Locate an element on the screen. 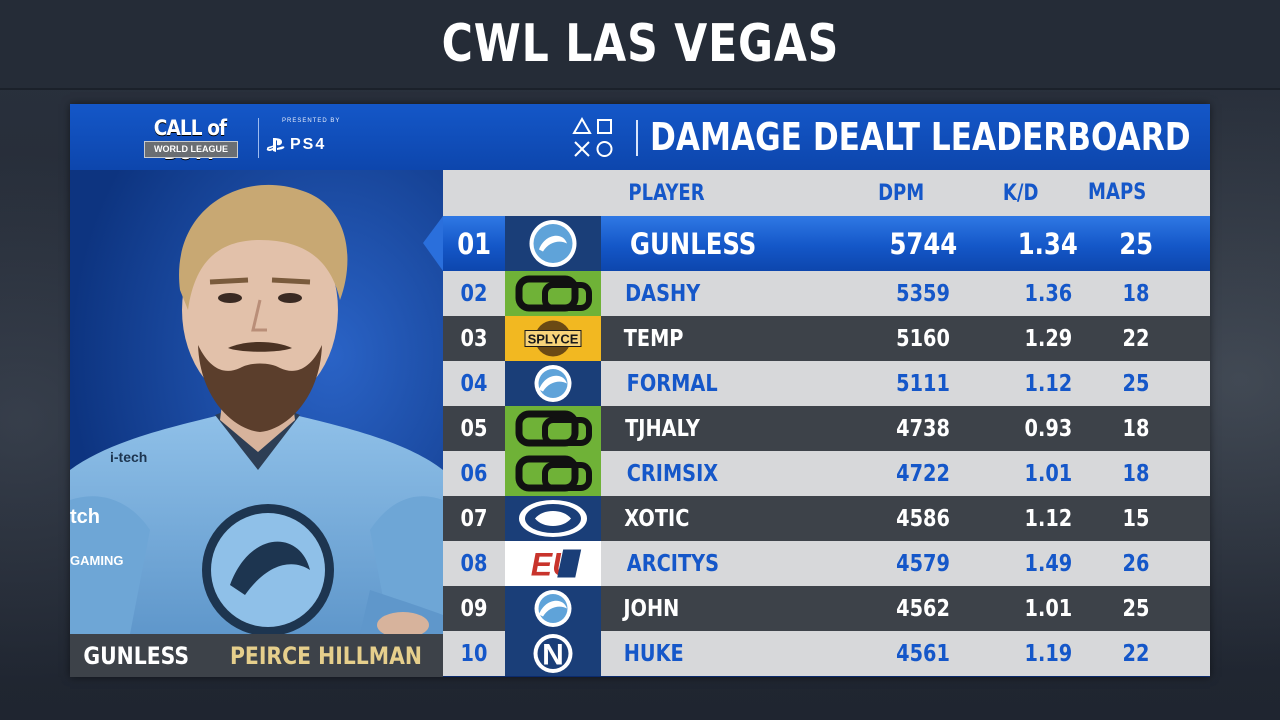 The image size is (1280, 720). cod-world-league-logo: CALL of DUTY WORLD LEAGUE is located at coordinates (190, 140).